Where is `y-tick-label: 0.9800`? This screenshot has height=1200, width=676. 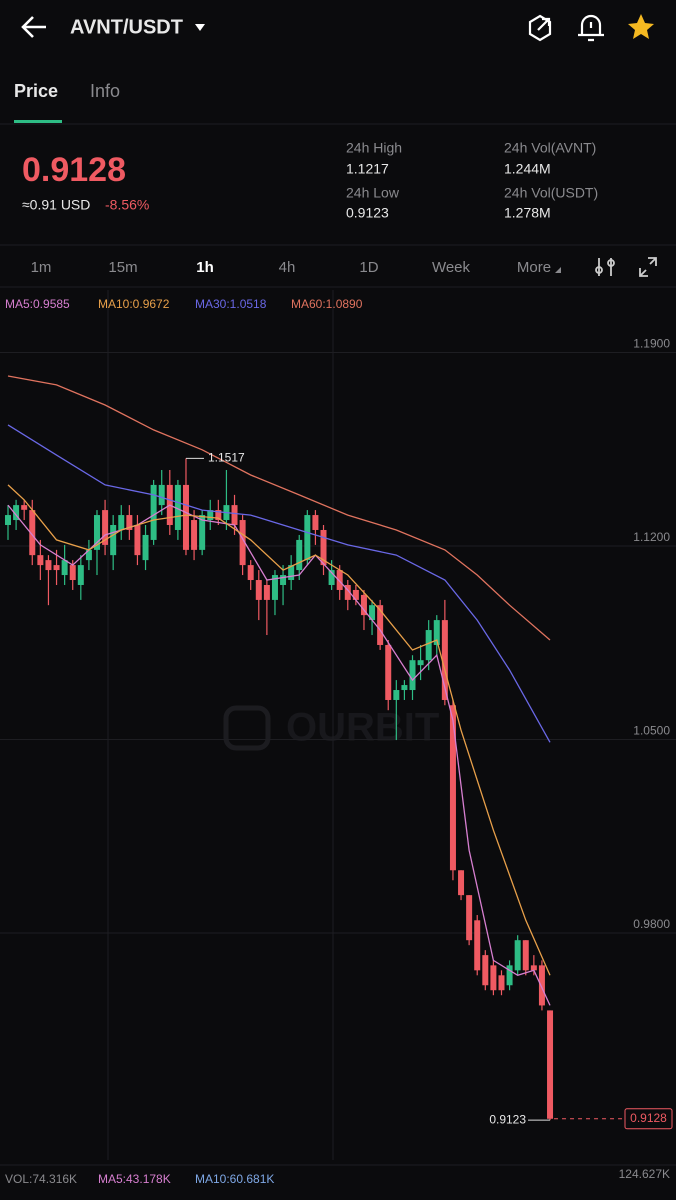
y-tick-label: 0.9800 is located at coordinates (651, 924).